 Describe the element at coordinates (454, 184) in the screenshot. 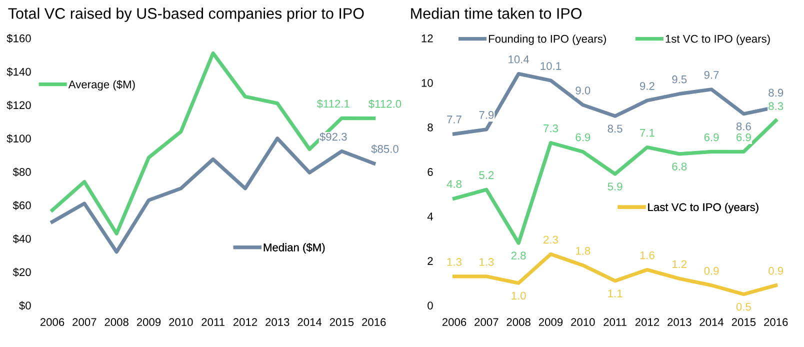

I see `data-label: 4.8` at that location.